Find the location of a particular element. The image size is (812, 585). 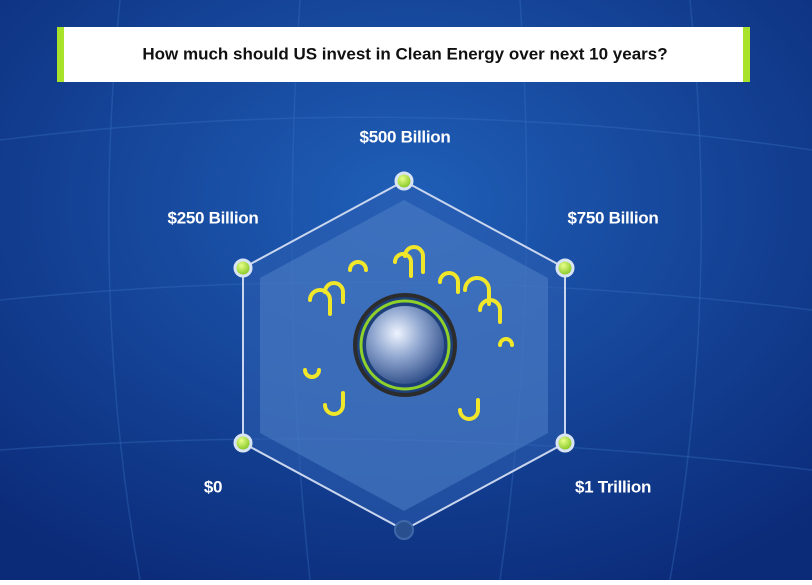

knob is located at coordinates (405, 345).